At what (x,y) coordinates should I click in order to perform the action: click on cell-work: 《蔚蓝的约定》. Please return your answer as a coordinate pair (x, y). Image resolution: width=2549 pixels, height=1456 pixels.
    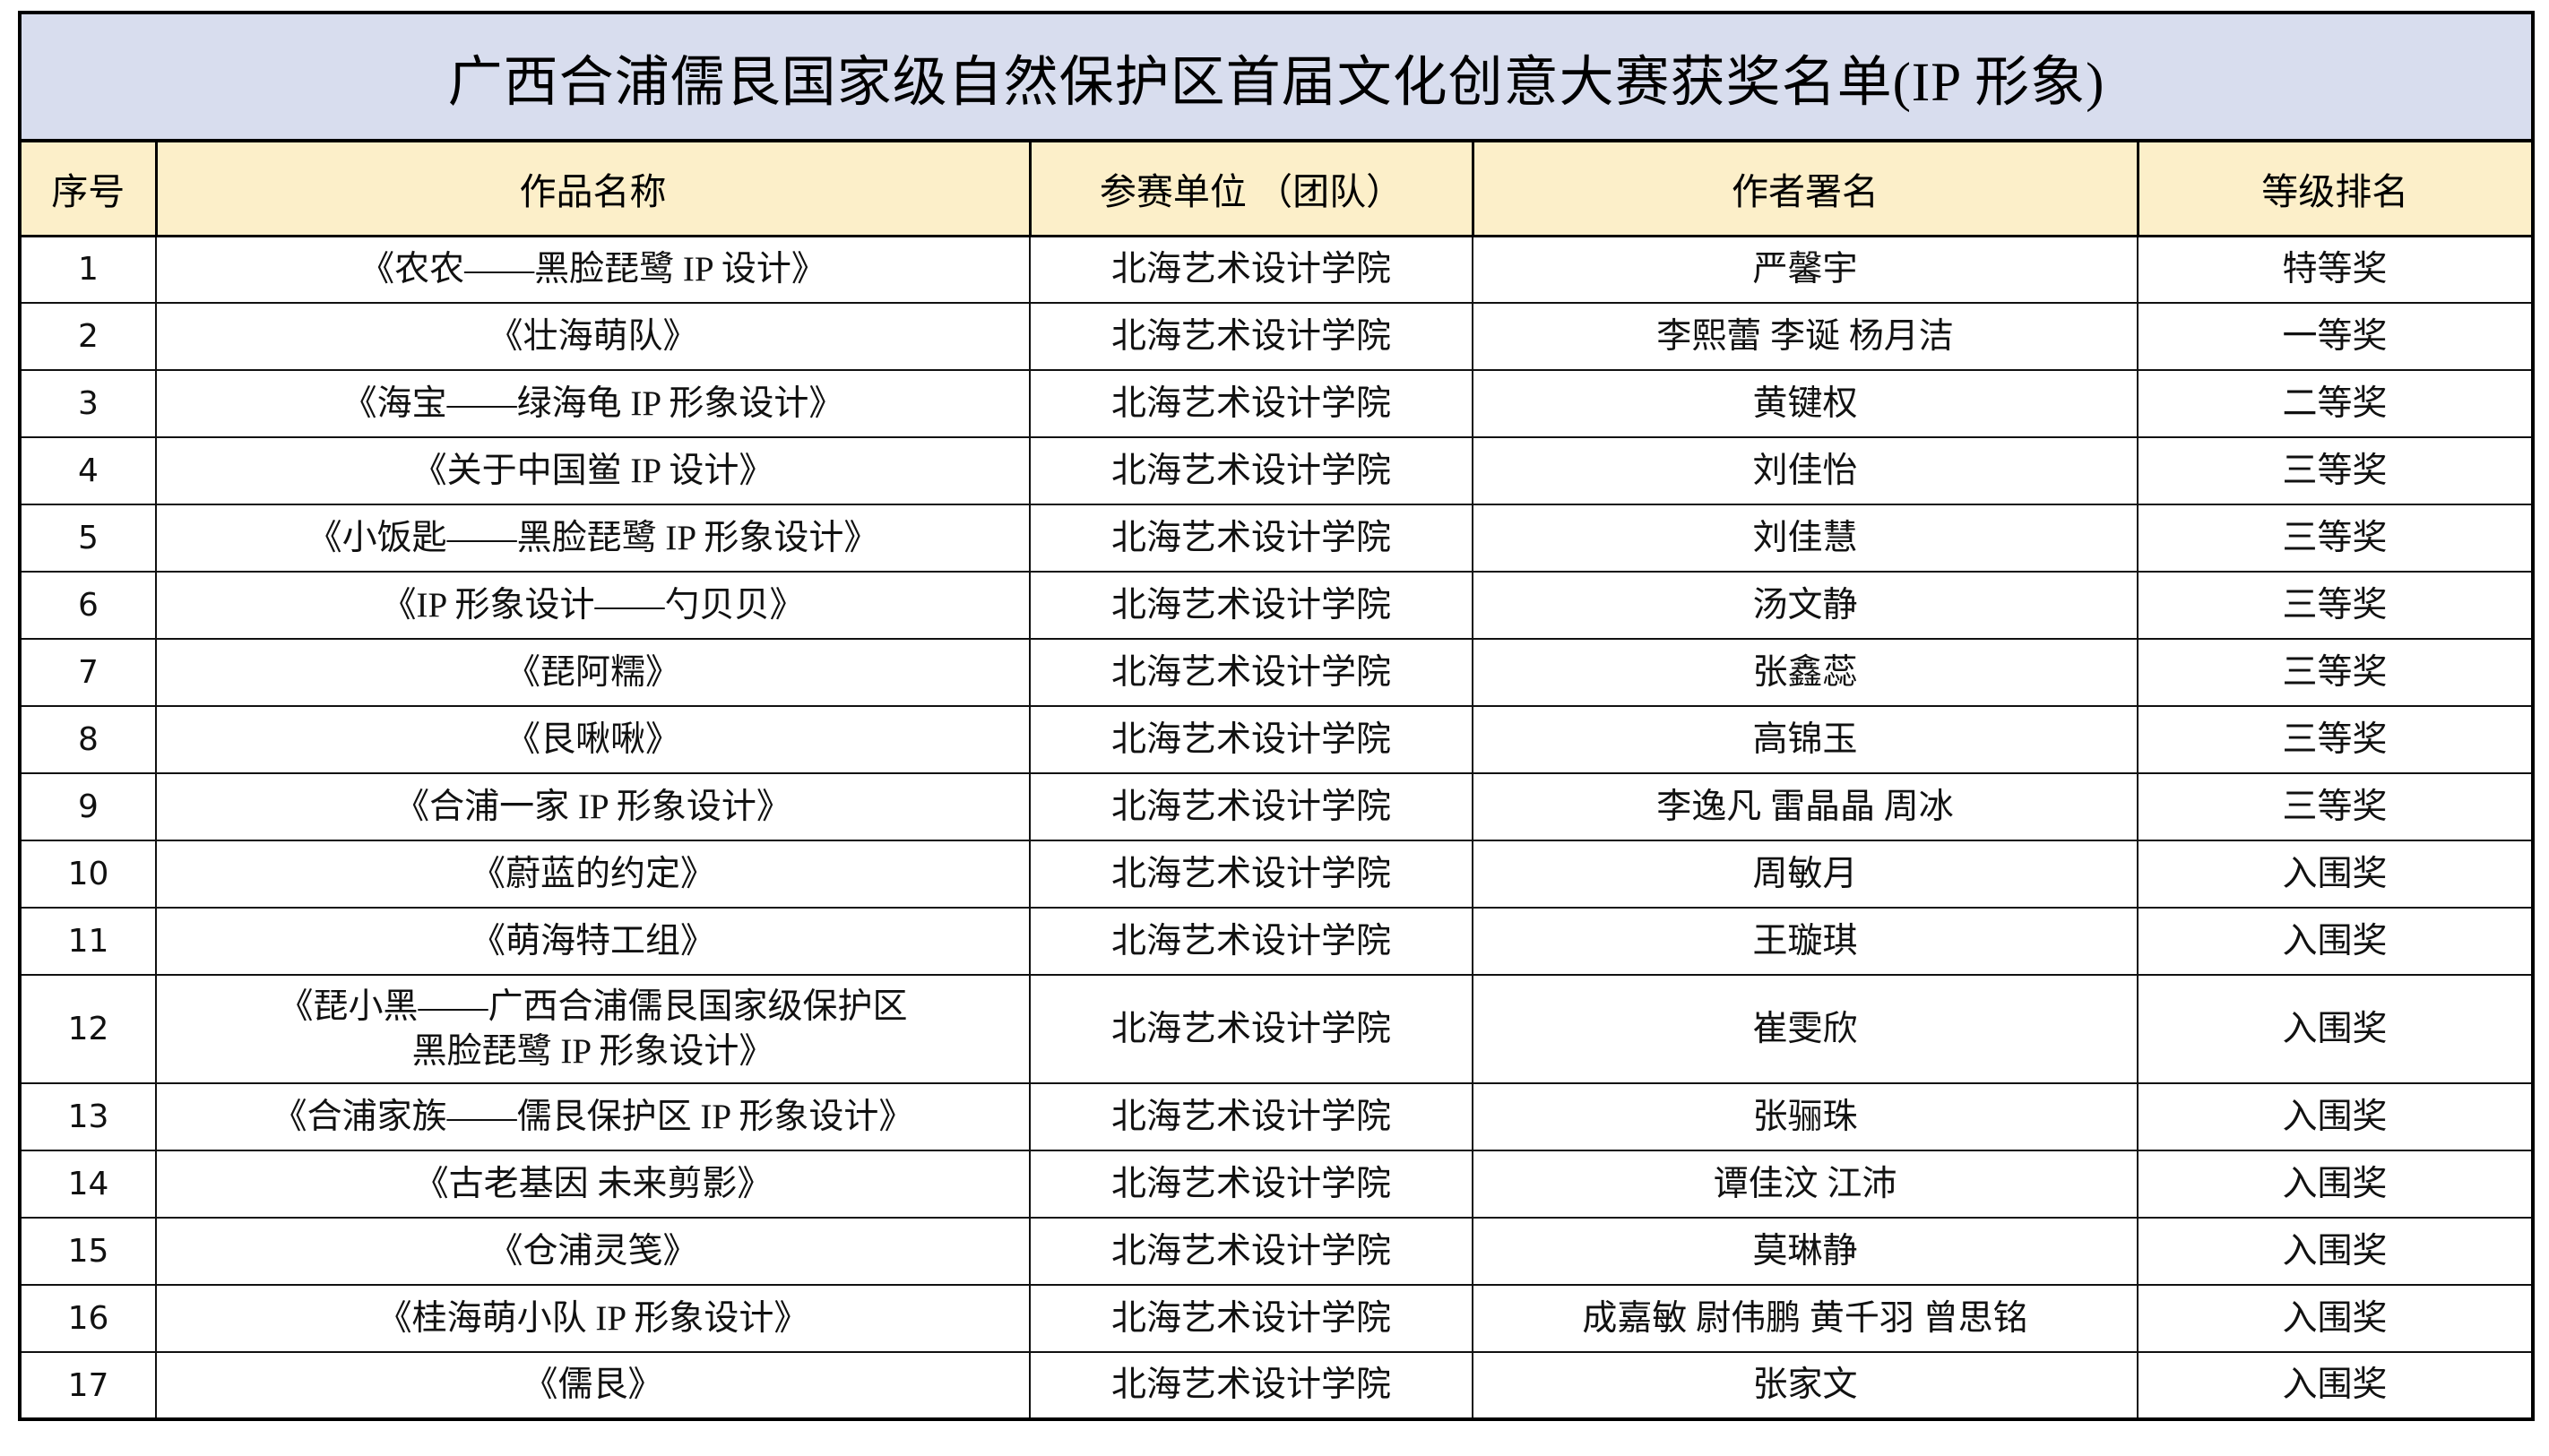
    Looking at the image, I should click on (593, 875).